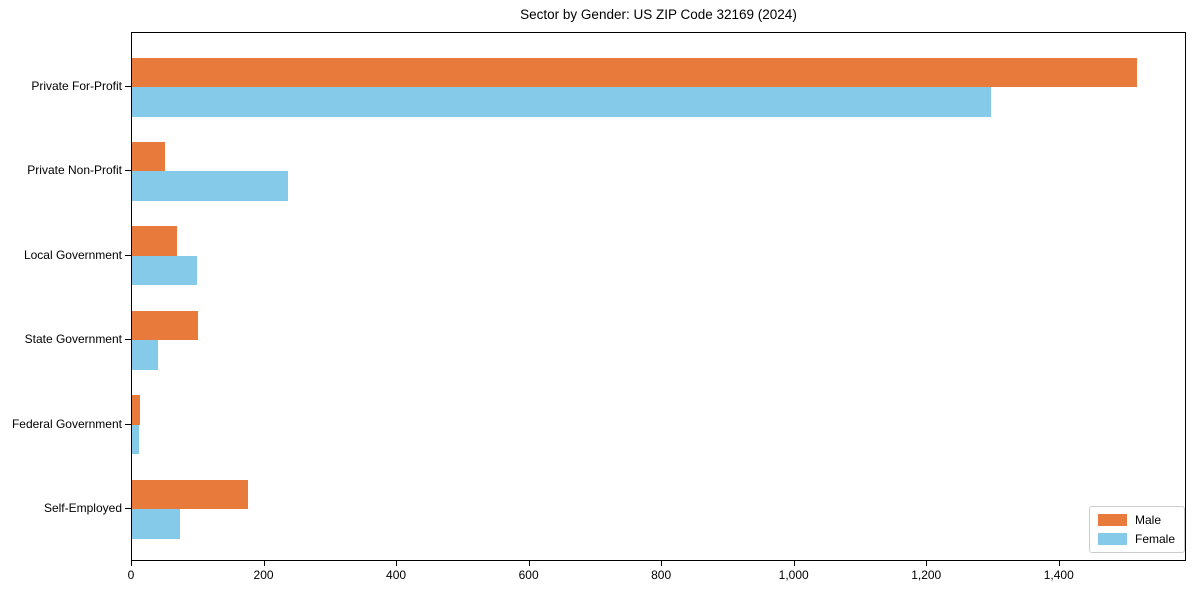 This screenshot has width=1200, height=600. What do you see at coordinates (128, 255) in the screenshot?
I see `ytick-mark-local-government` at bounding box center [128, 255].